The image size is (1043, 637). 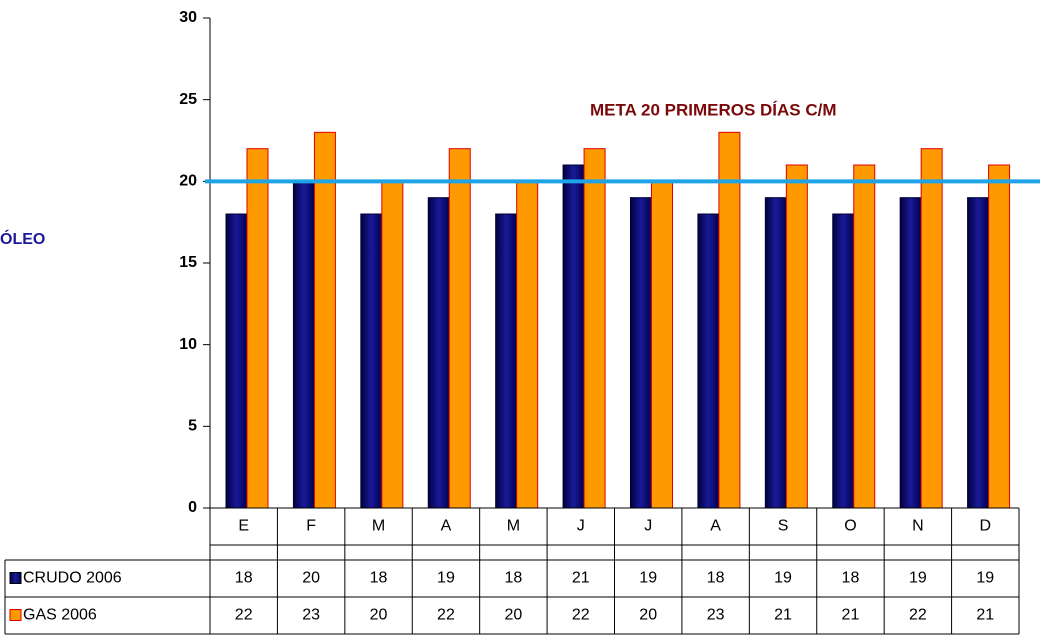 What do you see at coordinates (72, 578) in the screenshot?
I see `legend-label: CRUDO 2006` at bounding box center [72, 578].